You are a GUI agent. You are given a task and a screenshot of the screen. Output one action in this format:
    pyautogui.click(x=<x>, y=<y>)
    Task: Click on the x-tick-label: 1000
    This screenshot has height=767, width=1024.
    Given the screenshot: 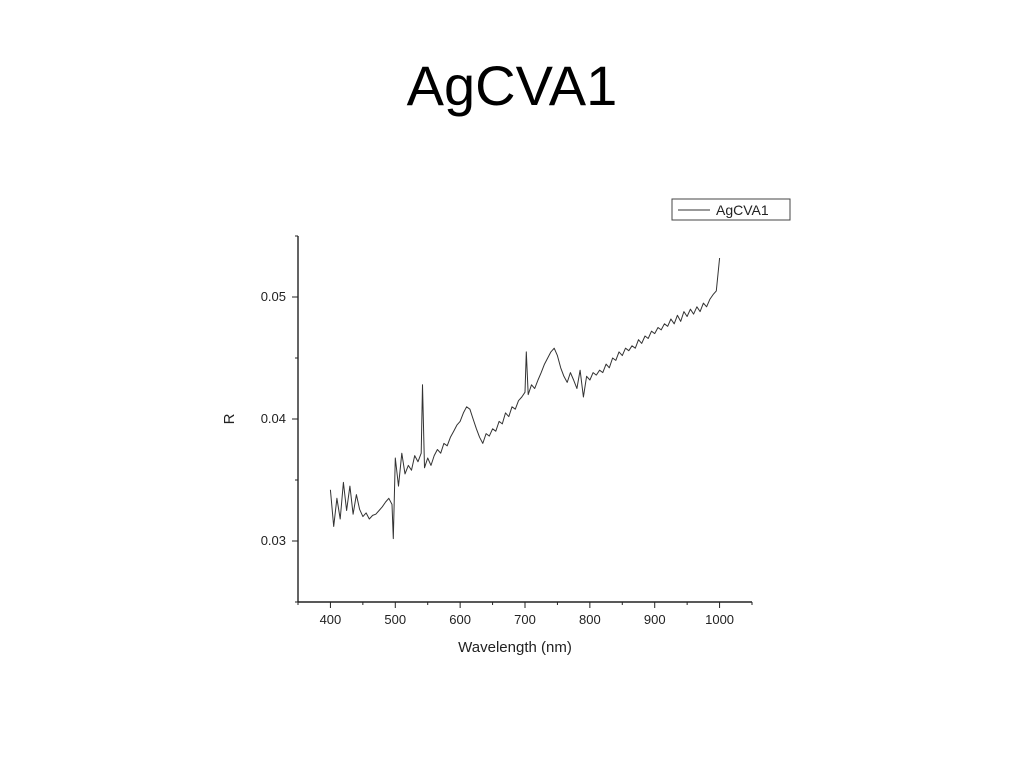 What is the action you would take?
    pyautogui.click(x=719, y=619)
    